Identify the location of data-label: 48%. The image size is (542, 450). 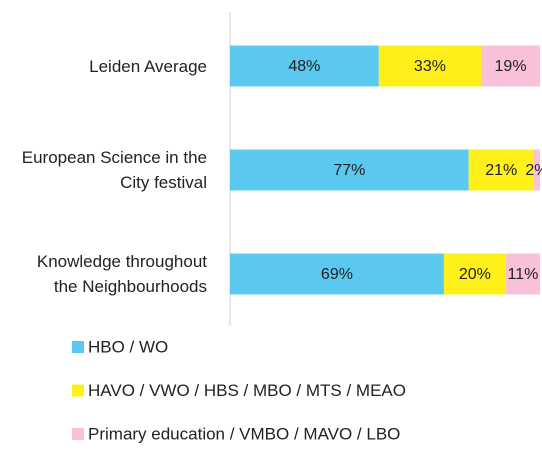
(304, 66).